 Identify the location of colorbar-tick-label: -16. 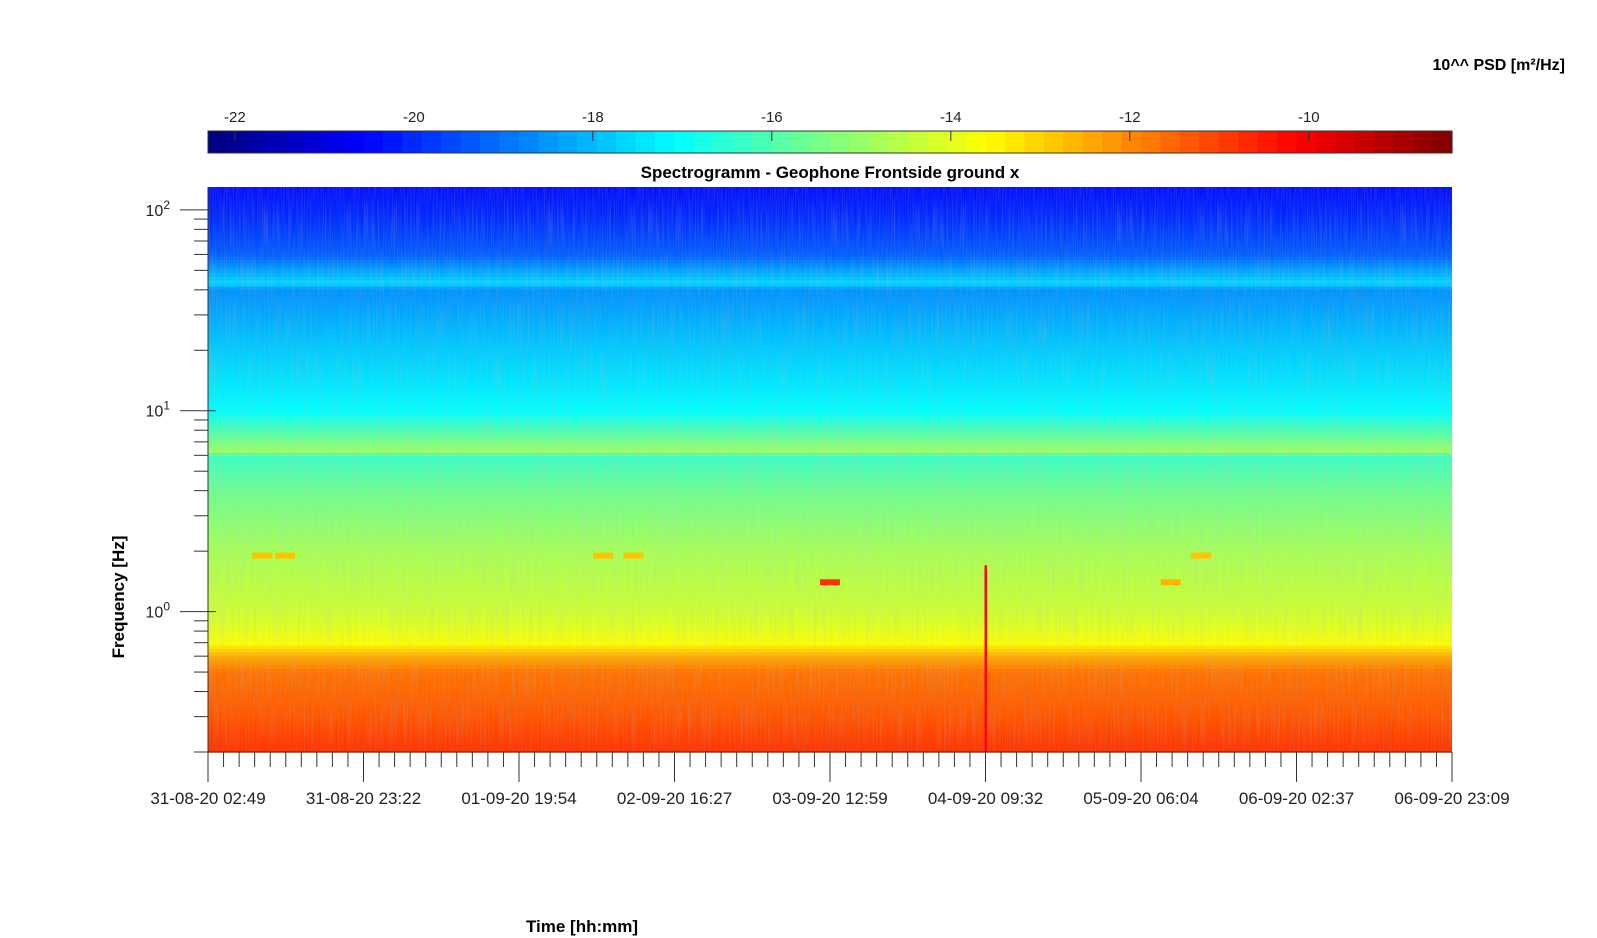
(772, 117).